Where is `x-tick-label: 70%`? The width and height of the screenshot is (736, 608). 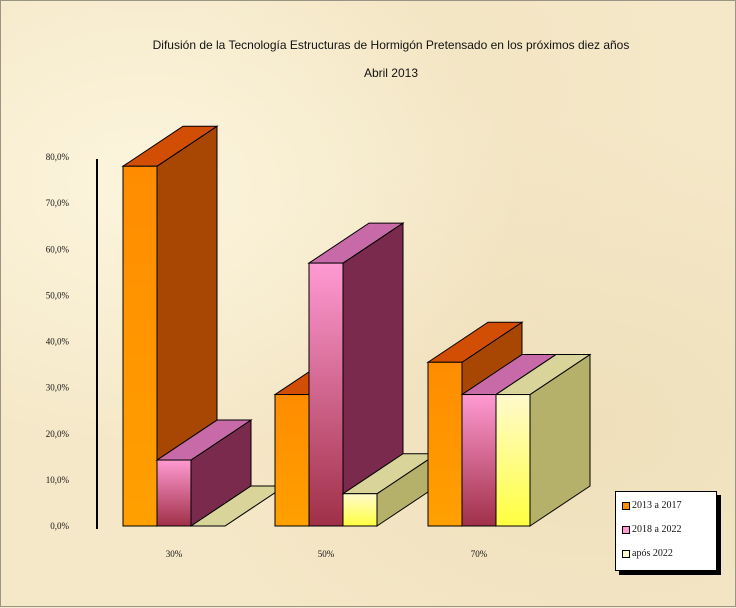 x-tick-label: 70% is located at coordinates (479, 554).